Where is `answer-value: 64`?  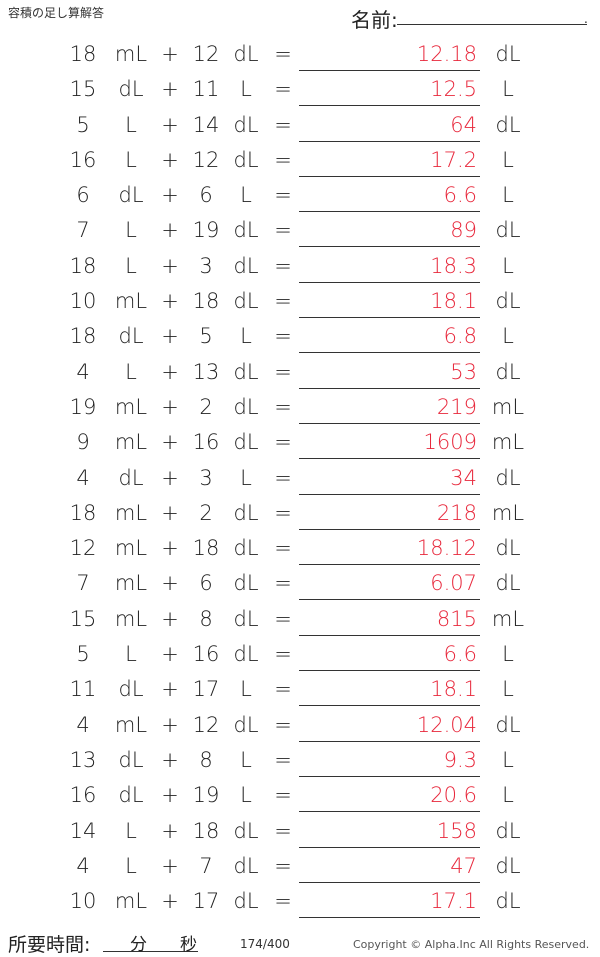
answer-value: 64 is located at coordinates (463, 124).